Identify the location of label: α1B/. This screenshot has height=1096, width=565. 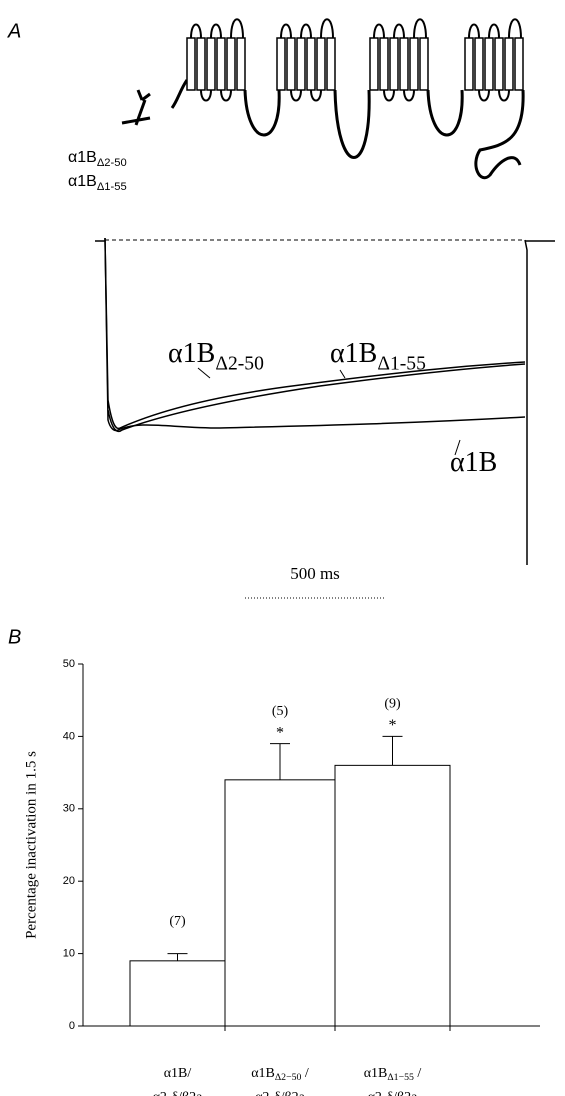
(178, 1073).